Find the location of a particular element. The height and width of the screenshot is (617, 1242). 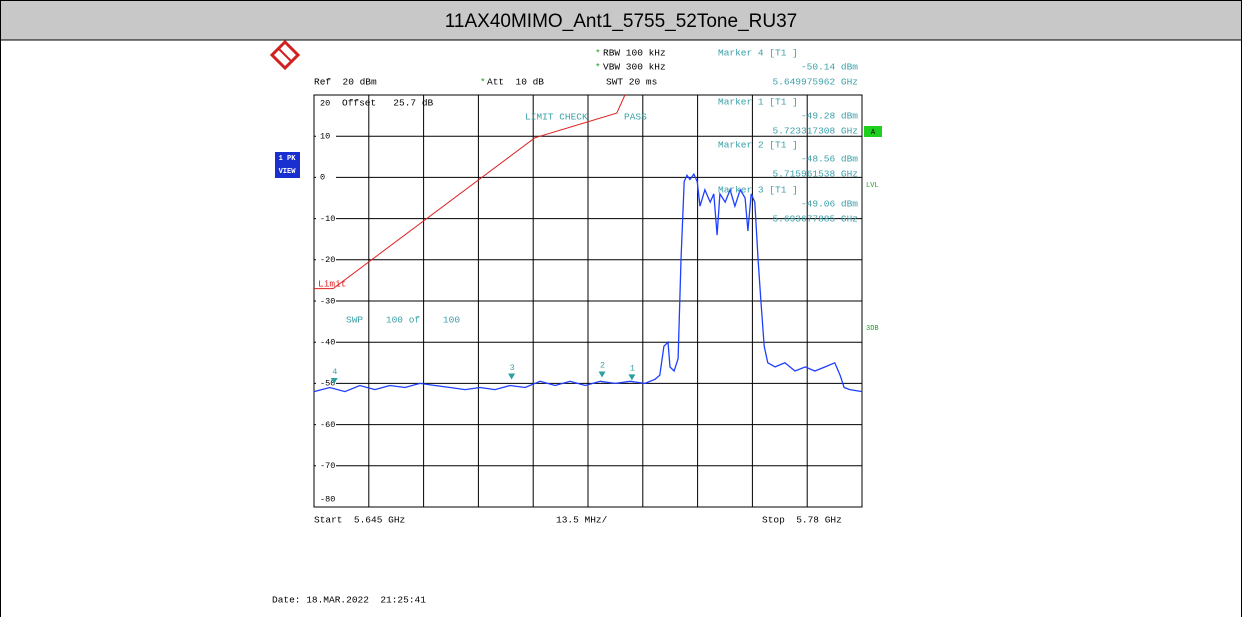

title-bar is located at coordinates (621, 20).